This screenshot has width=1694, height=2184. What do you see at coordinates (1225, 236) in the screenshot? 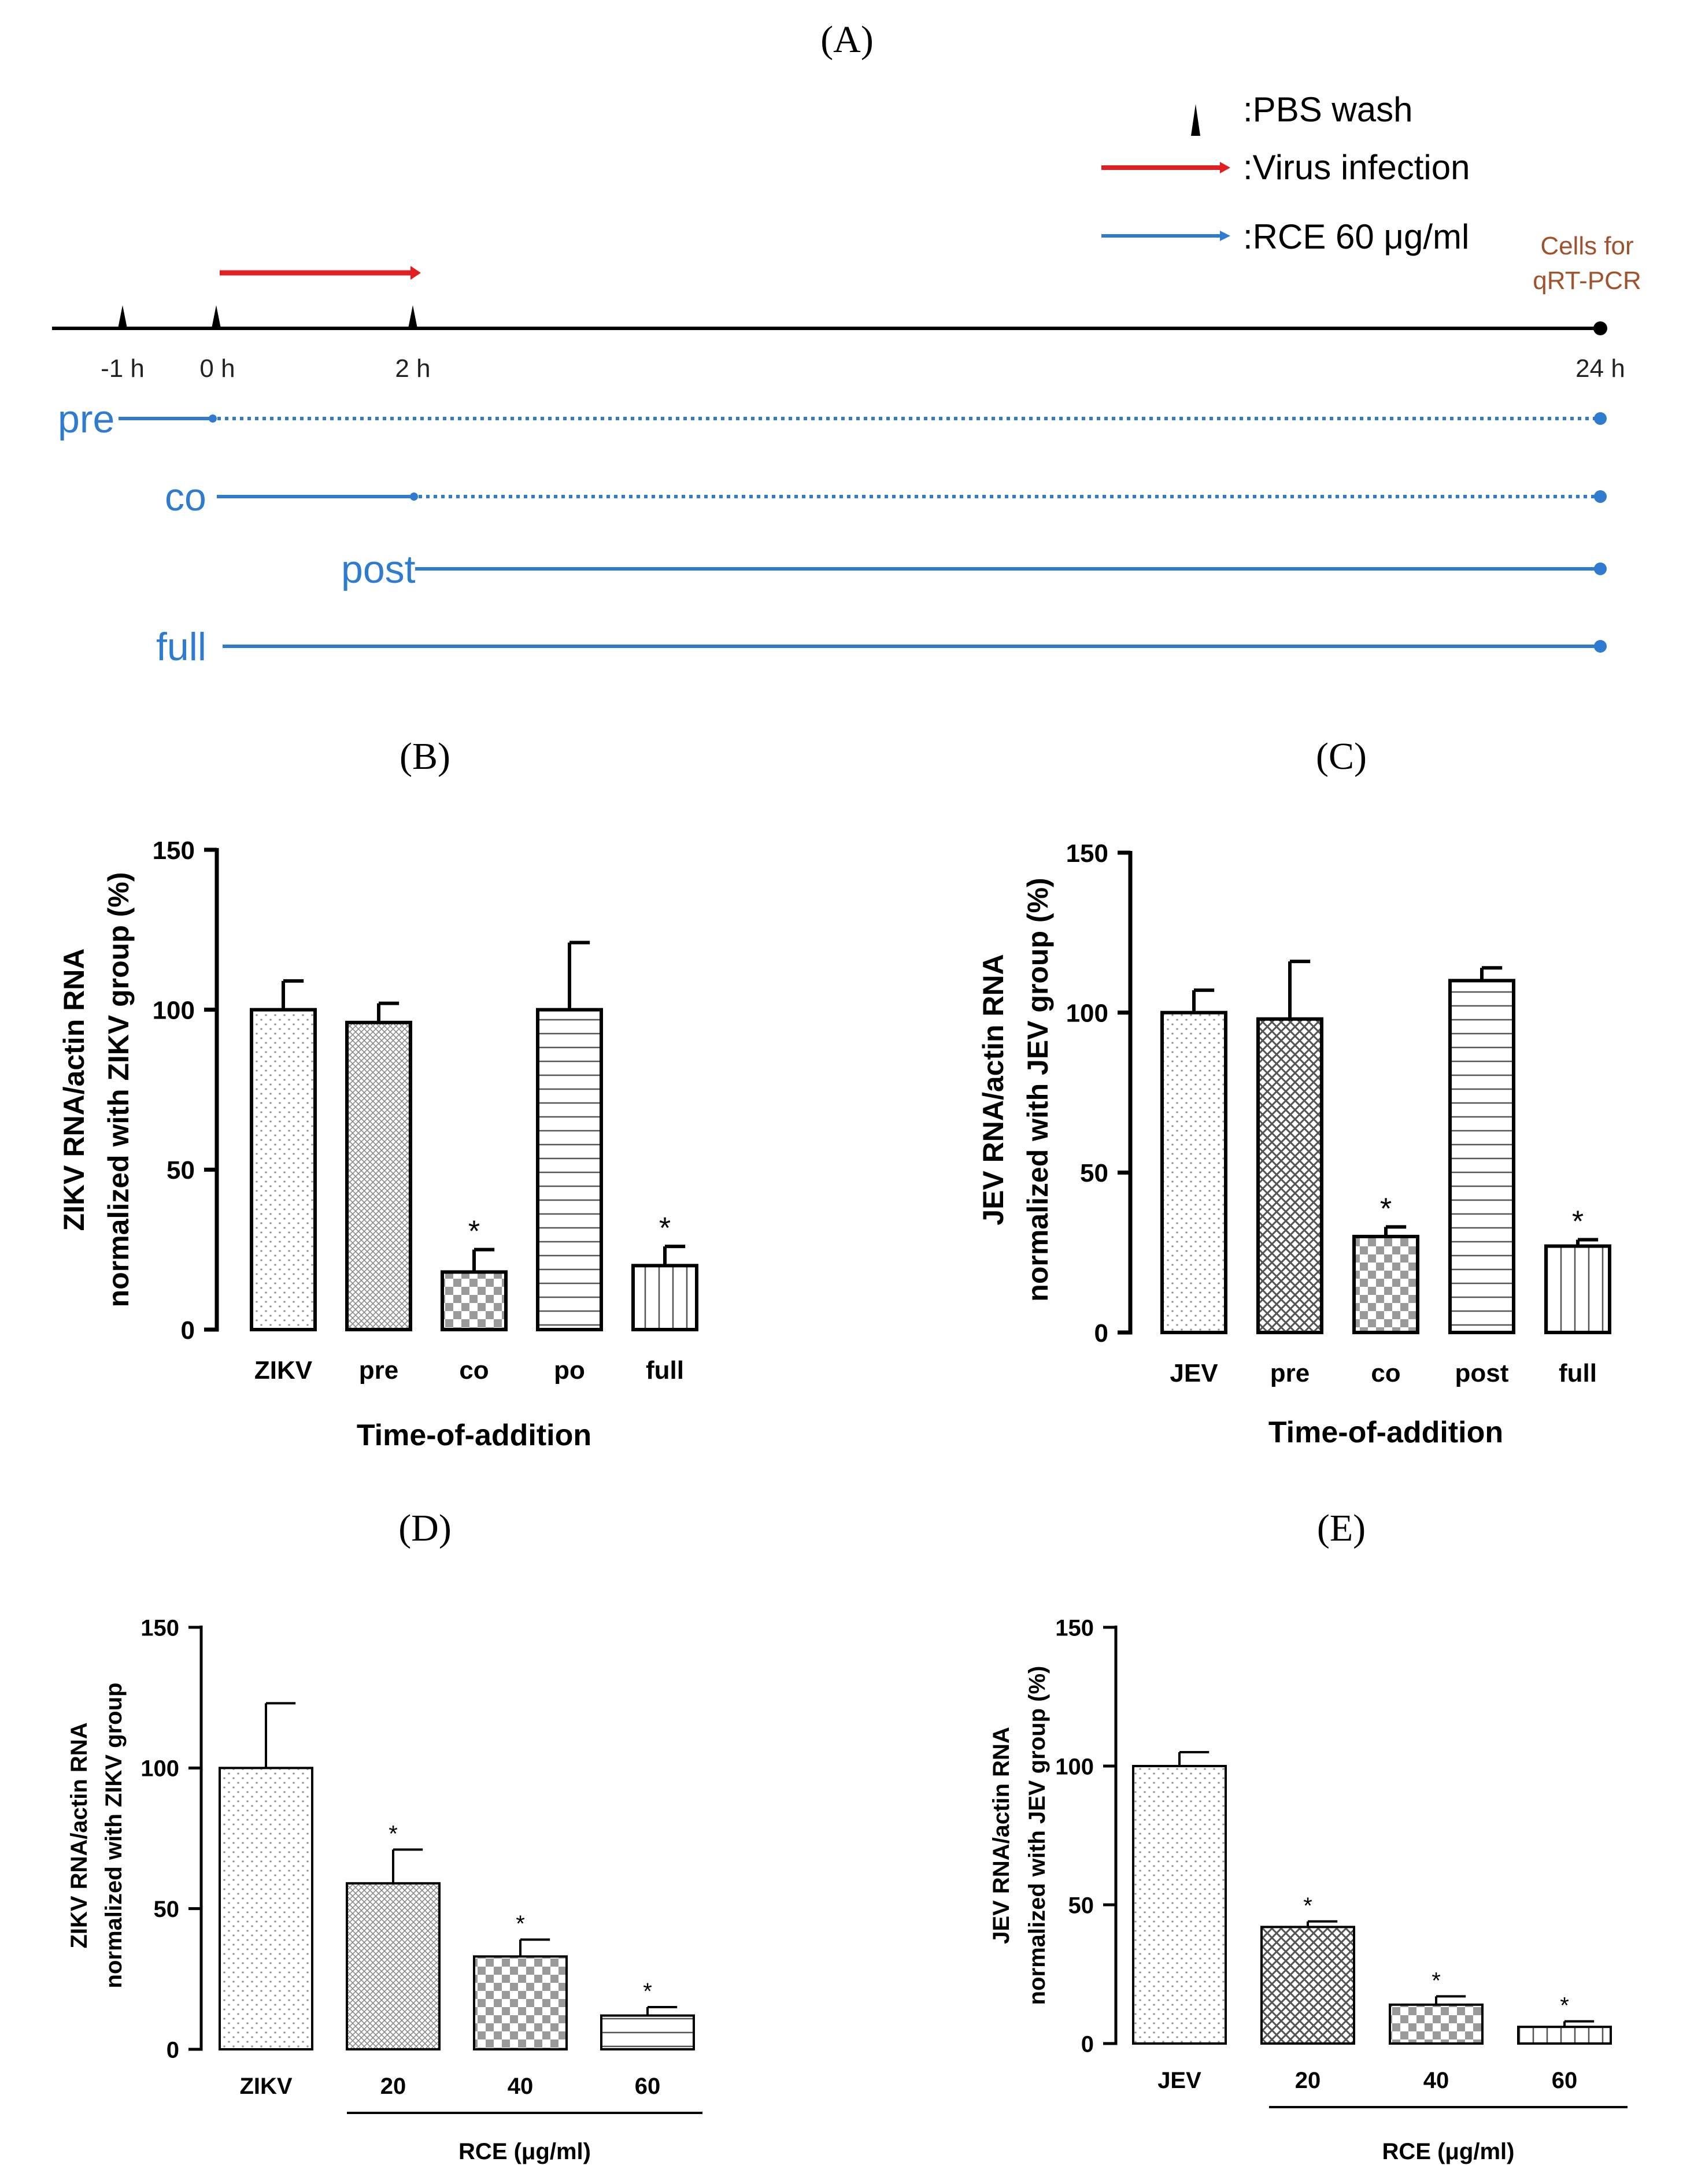
I see `rce-legend-arrow` at bounding box center [1225, 236].